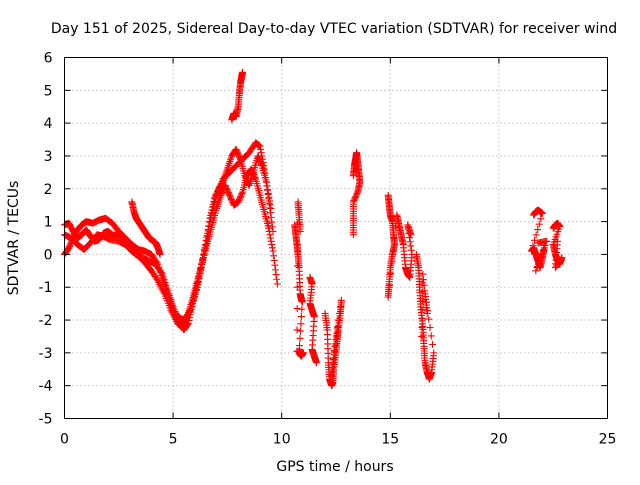 This screenshot has width=640, height=485. Describe the element at coordinates (14, 238) in the screenshot. I see `y-axis-label: SDTVAR / TECUs` at that location.